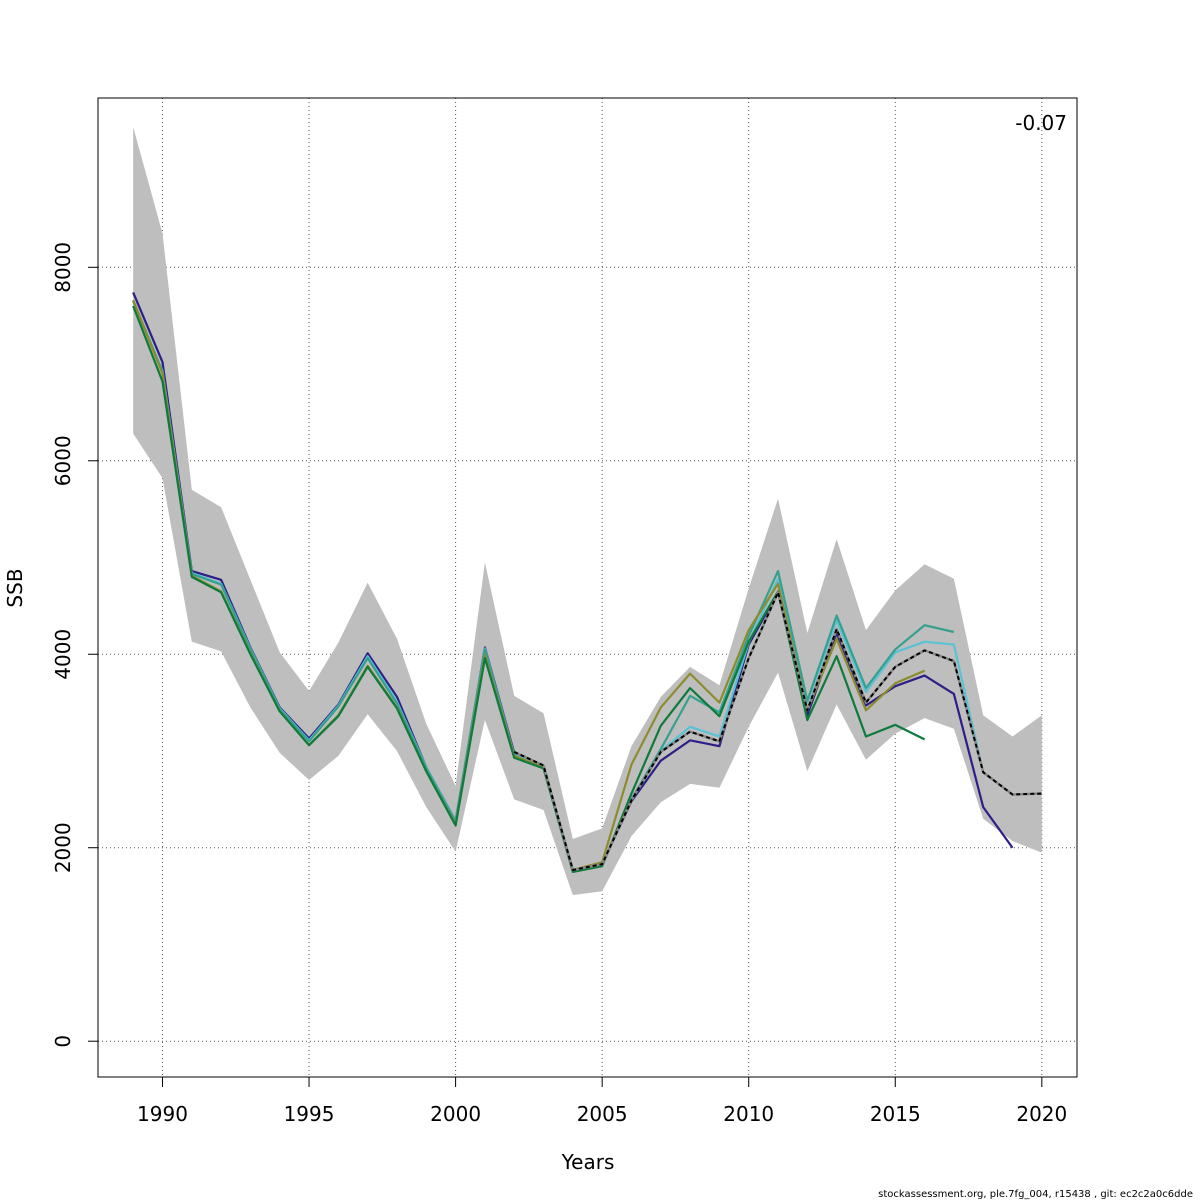 The width and height of the screenshot is (1200, 1200). I want to click on x-tick-label-2005: 2005, so click(602, 1114).